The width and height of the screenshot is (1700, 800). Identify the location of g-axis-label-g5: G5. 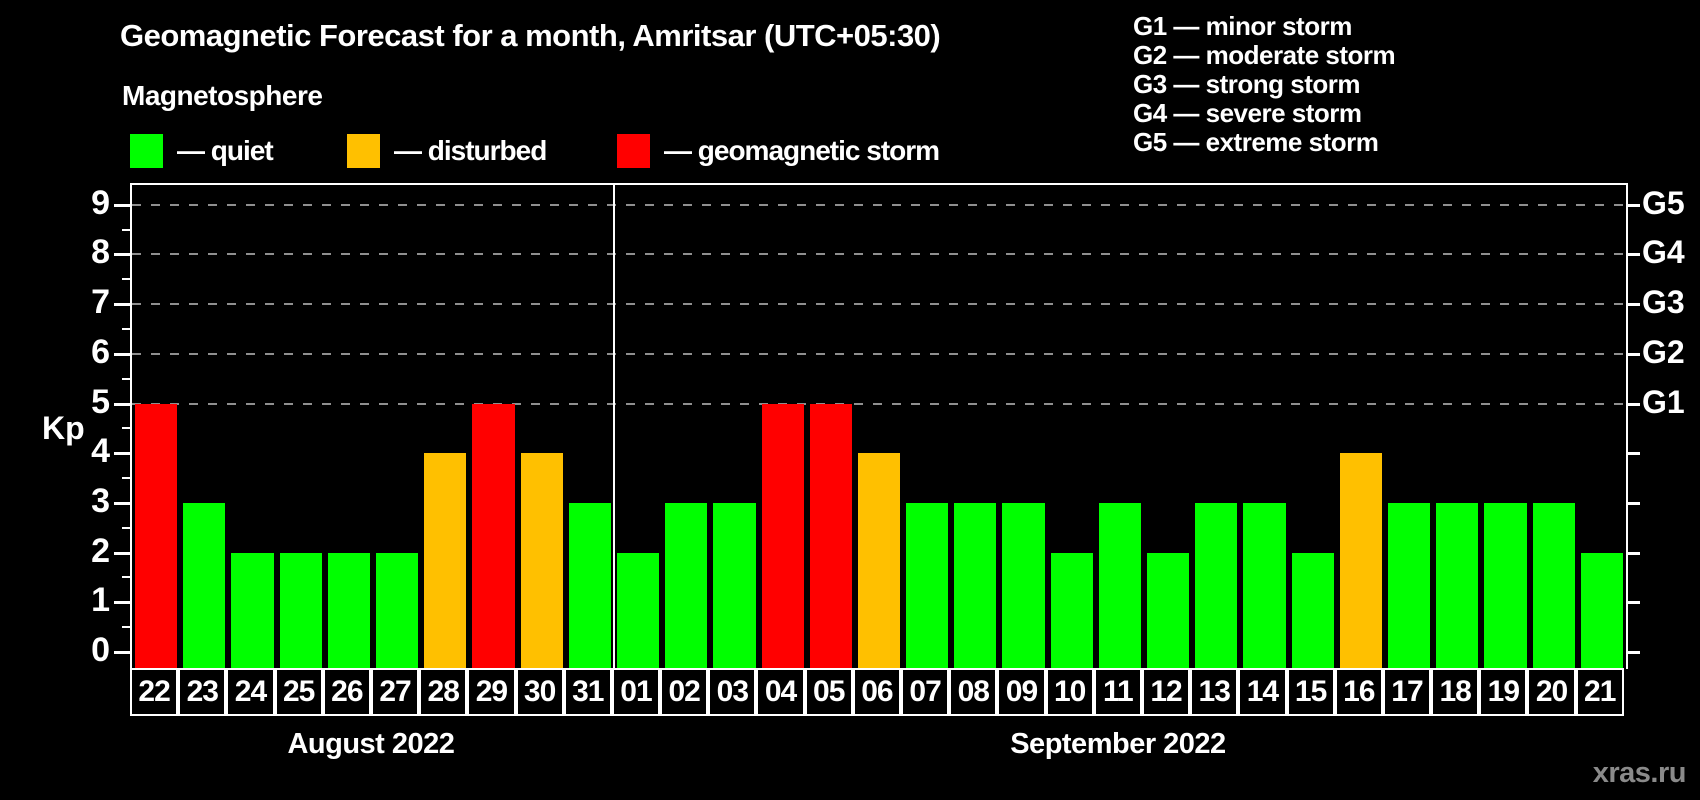
(1663, 202).